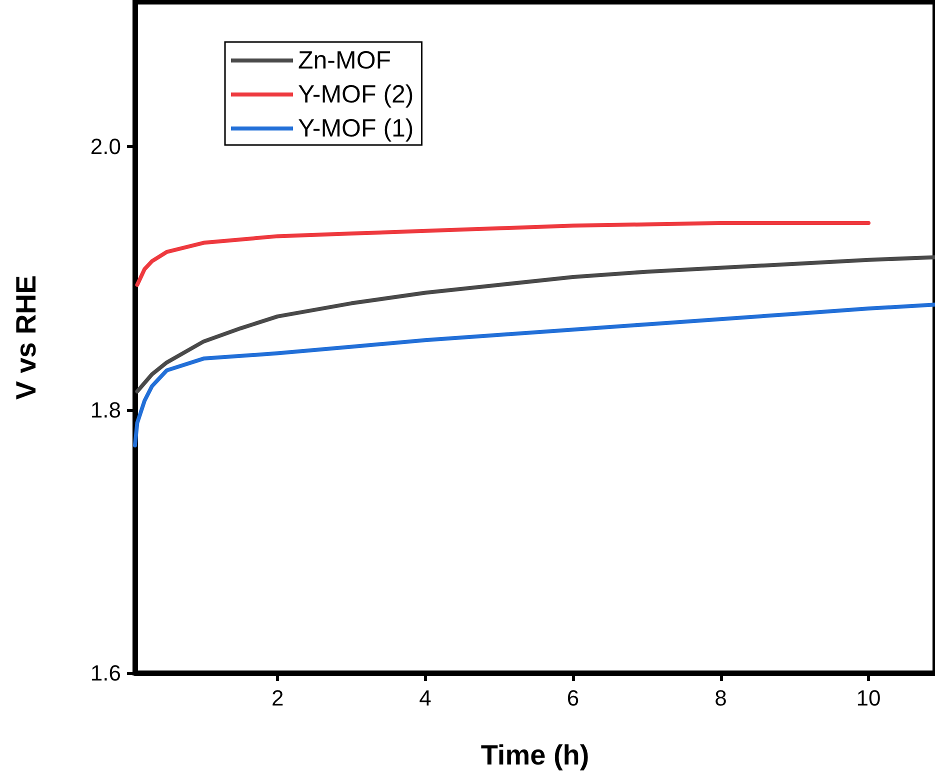 The image size is (935, 778). Describe the element at coordinates (105, 409) in the screenshot. I see `y-tick-label: 1.8` at that location.